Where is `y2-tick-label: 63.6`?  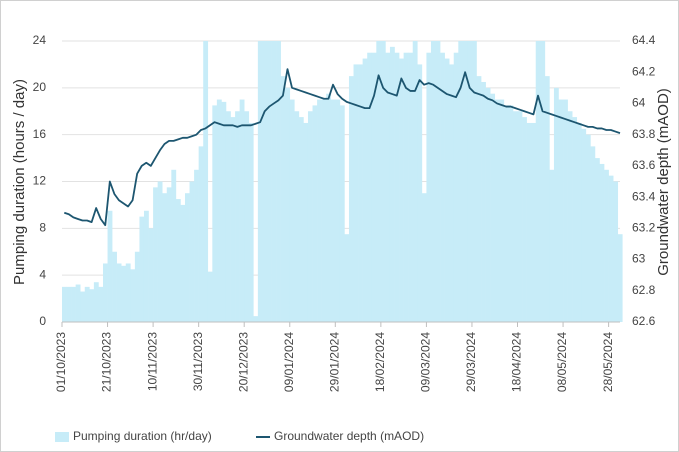 y2-tick-label: 63.6 is located at coordinates (644, 165).